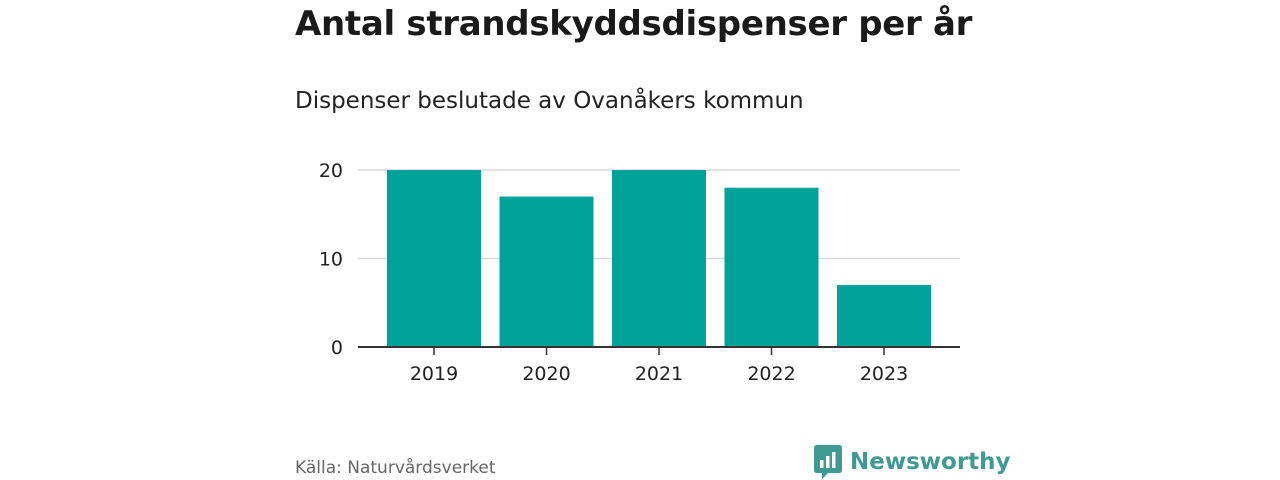 This screenshot has height=480, width=1280. I want to click on chart-title: Antal strandskyddsdispenser per år, so click(634, 24).